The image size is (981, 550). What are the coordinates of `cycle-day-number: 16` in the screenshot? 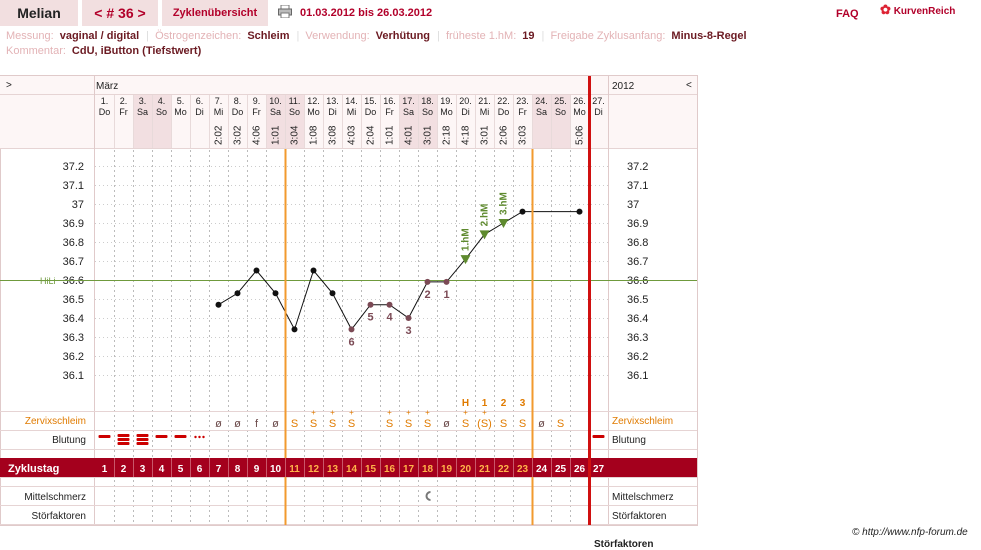 It's located at (390, 469).